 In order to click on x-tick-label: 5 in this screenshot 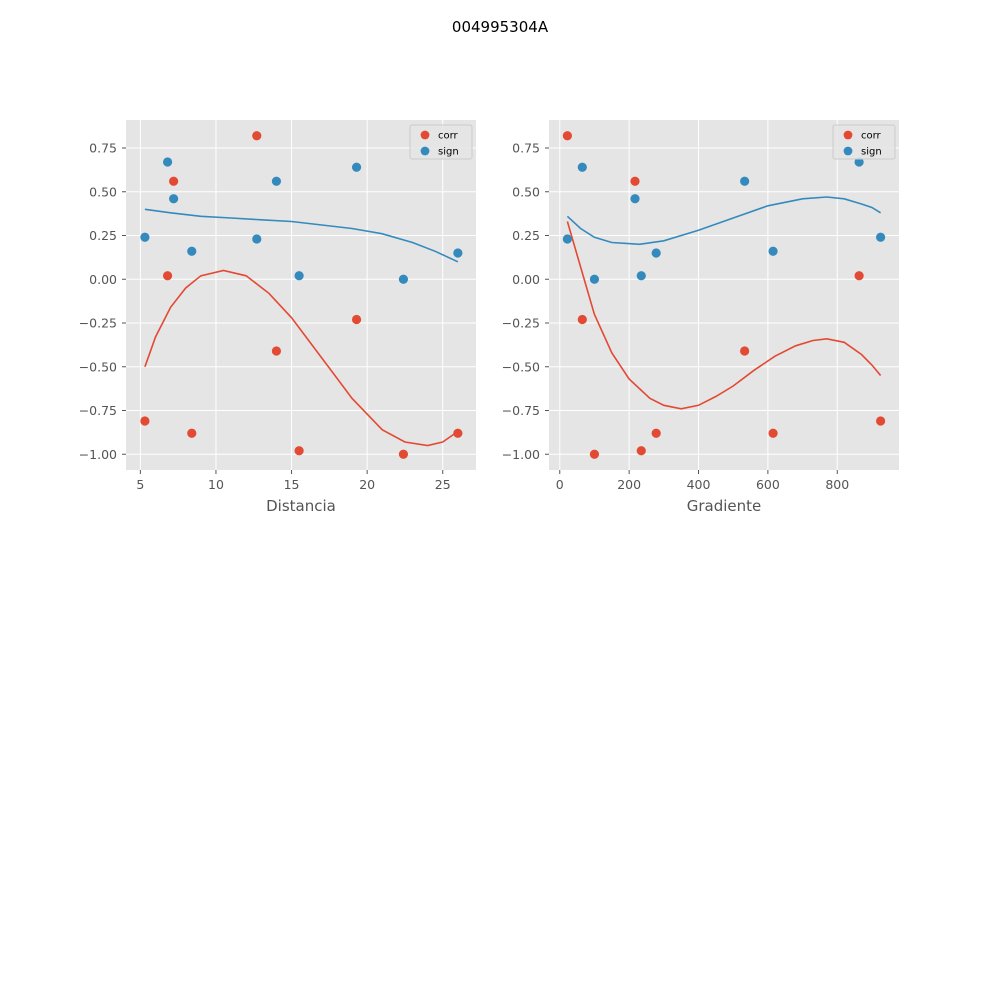, I will do `click(140, 484)`.